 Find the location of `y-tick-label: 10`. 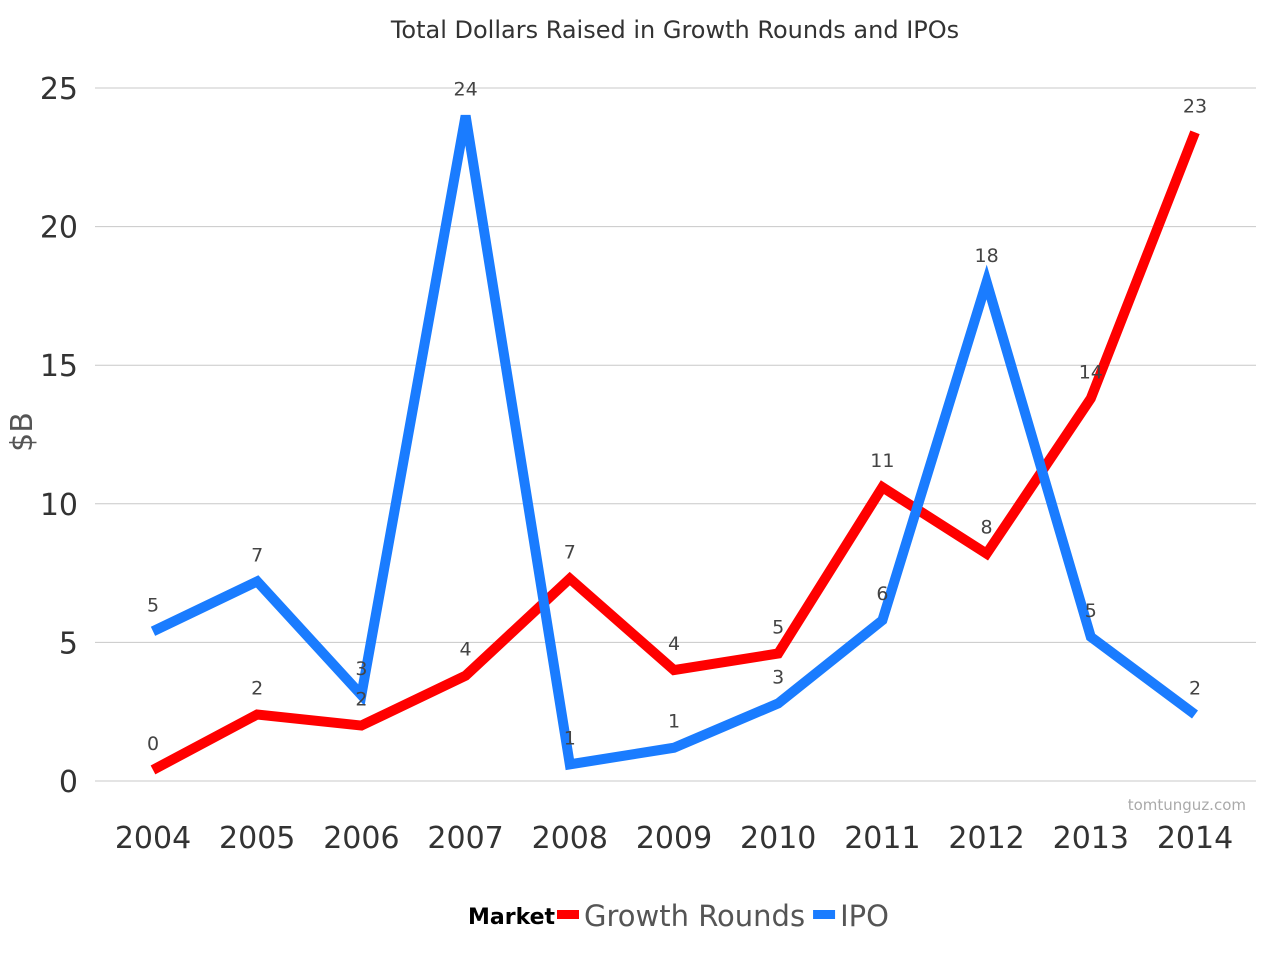

y-tick-label: 10 is located at coordinates (59, 505).